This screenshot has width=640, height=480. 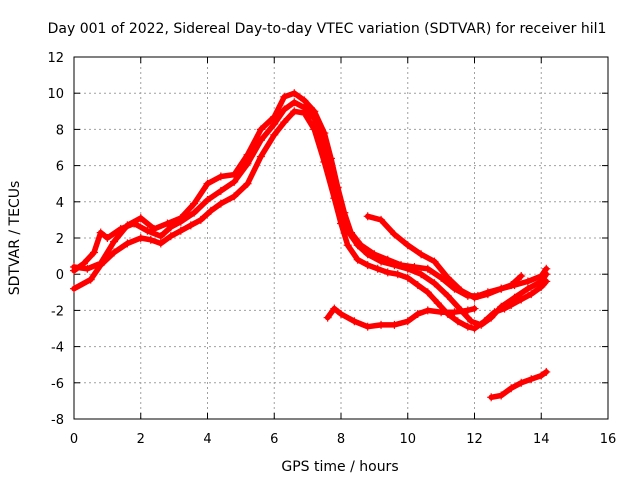 I want to click on x-tick-label: 2, so click(x=141, y=439).